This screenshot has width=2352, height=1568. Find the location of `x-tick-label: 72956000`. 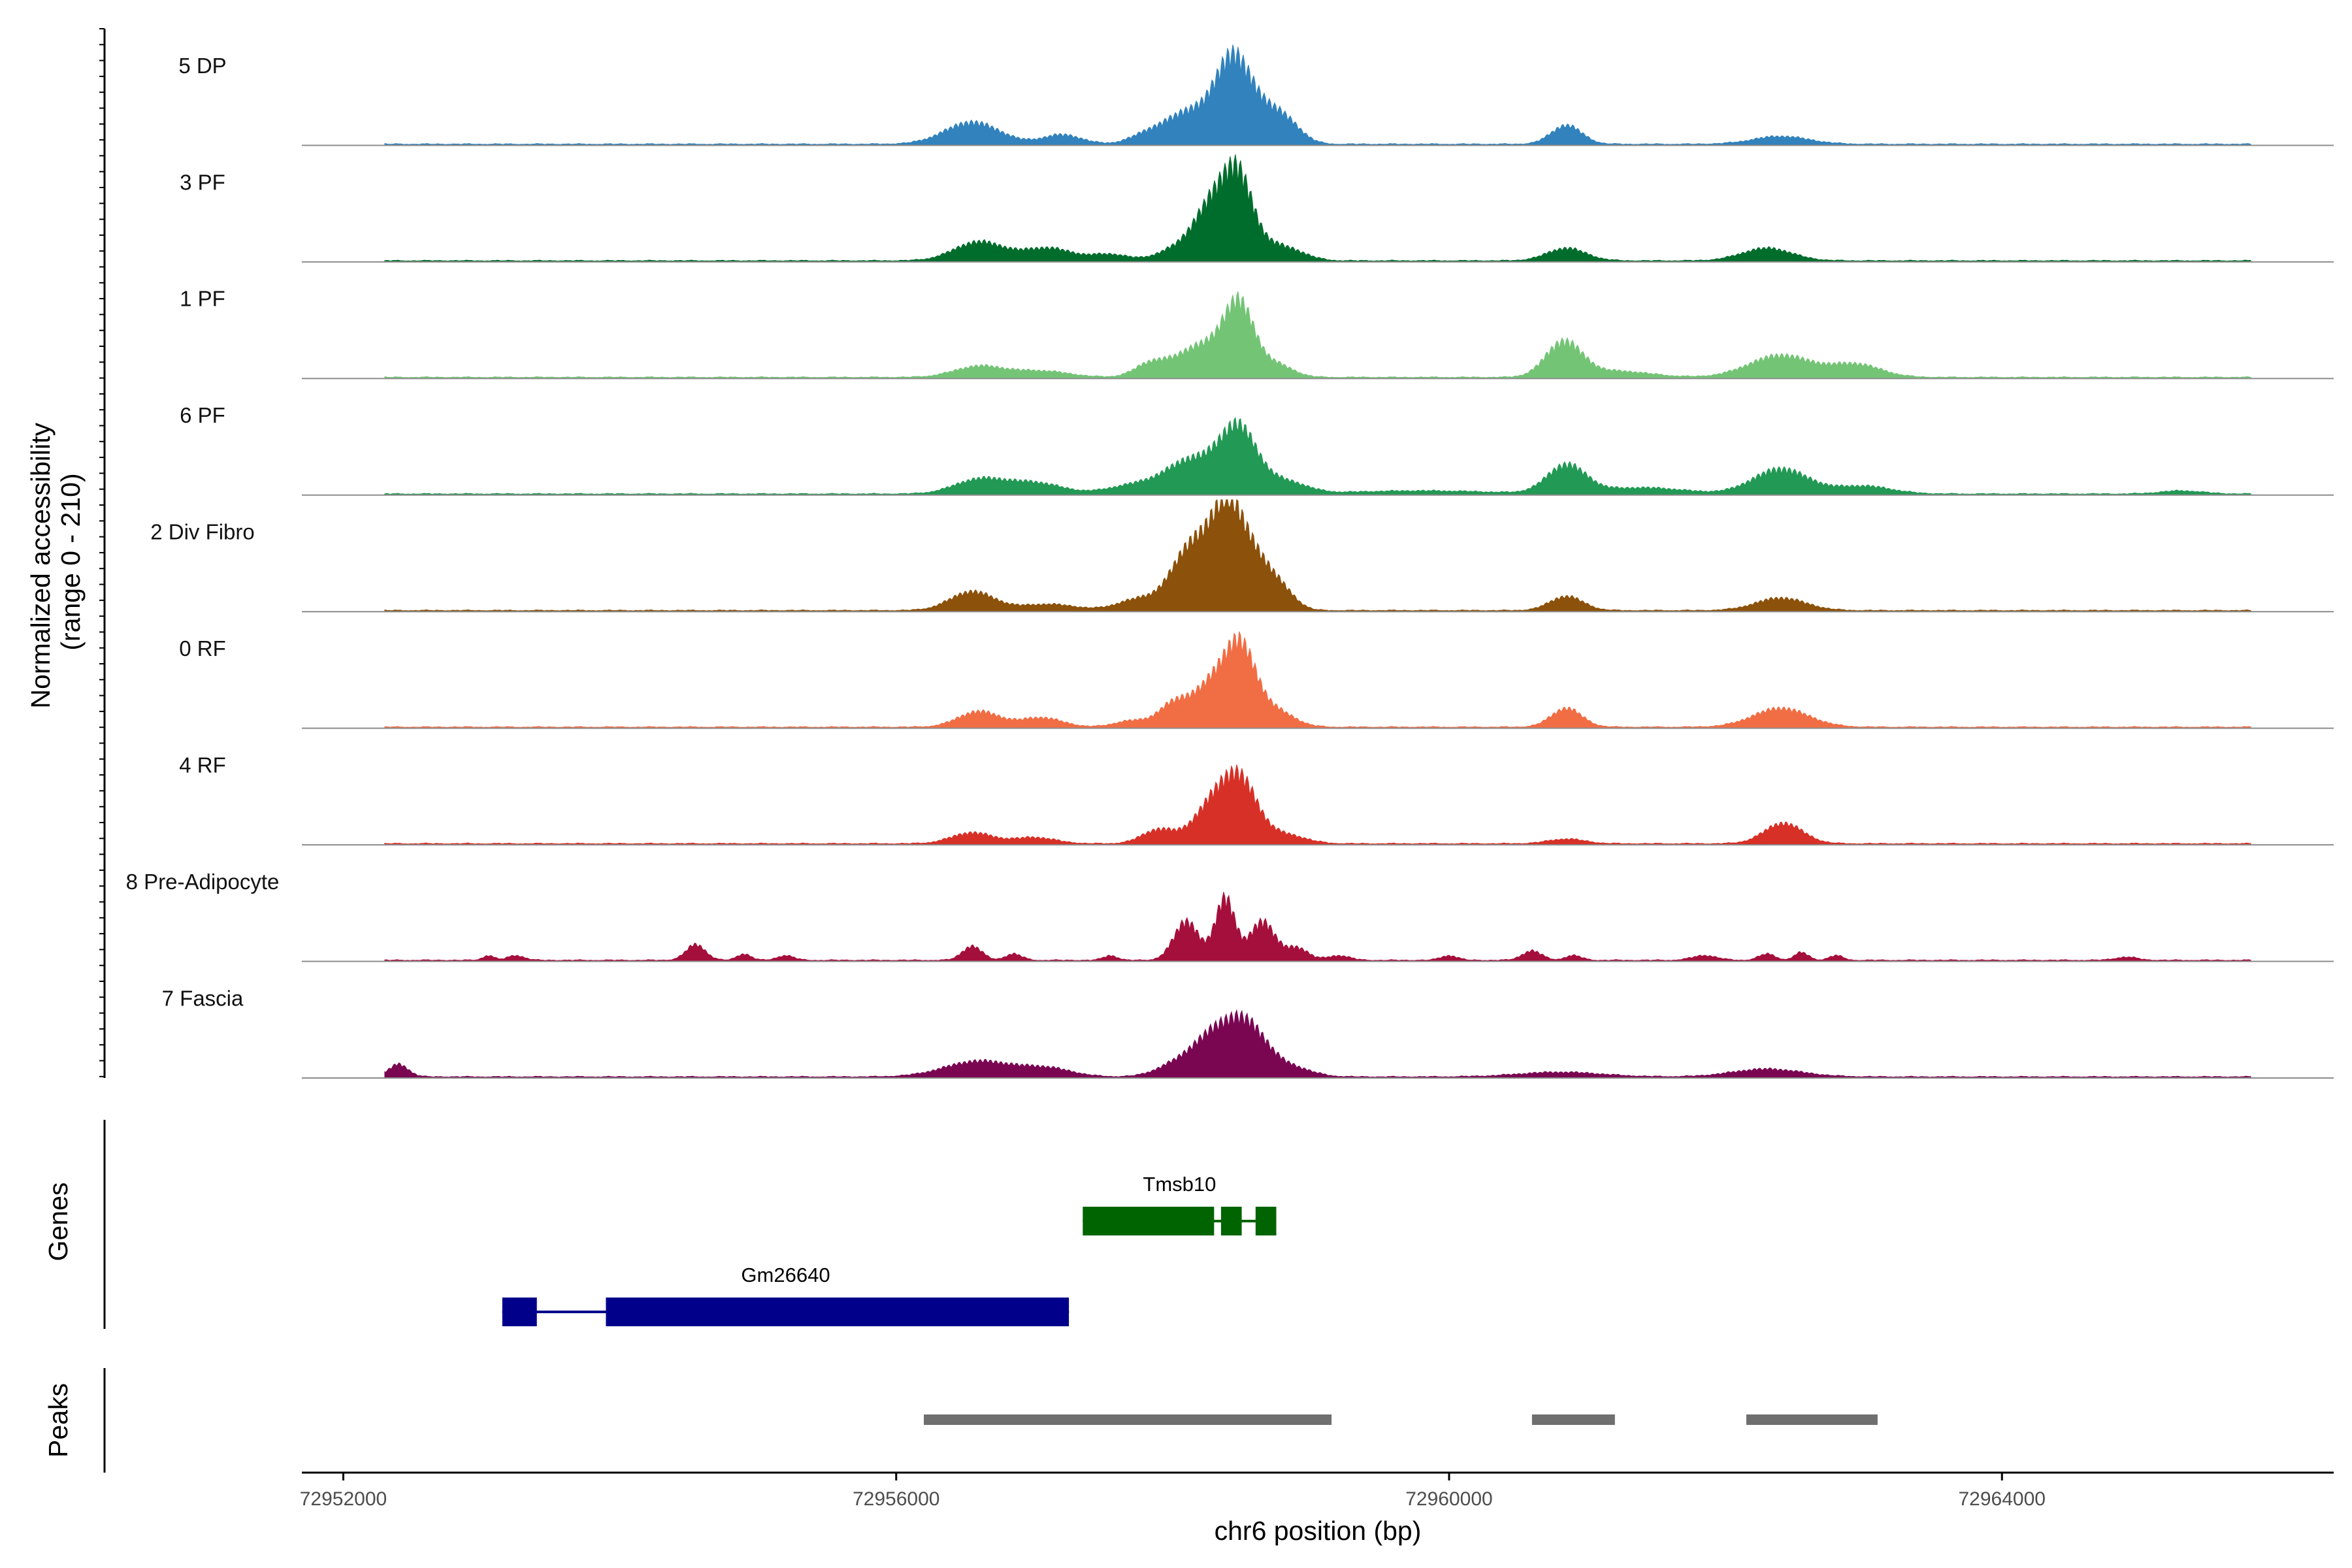

x-tick-label: 72956000 is located at coordinates (896, 1499).